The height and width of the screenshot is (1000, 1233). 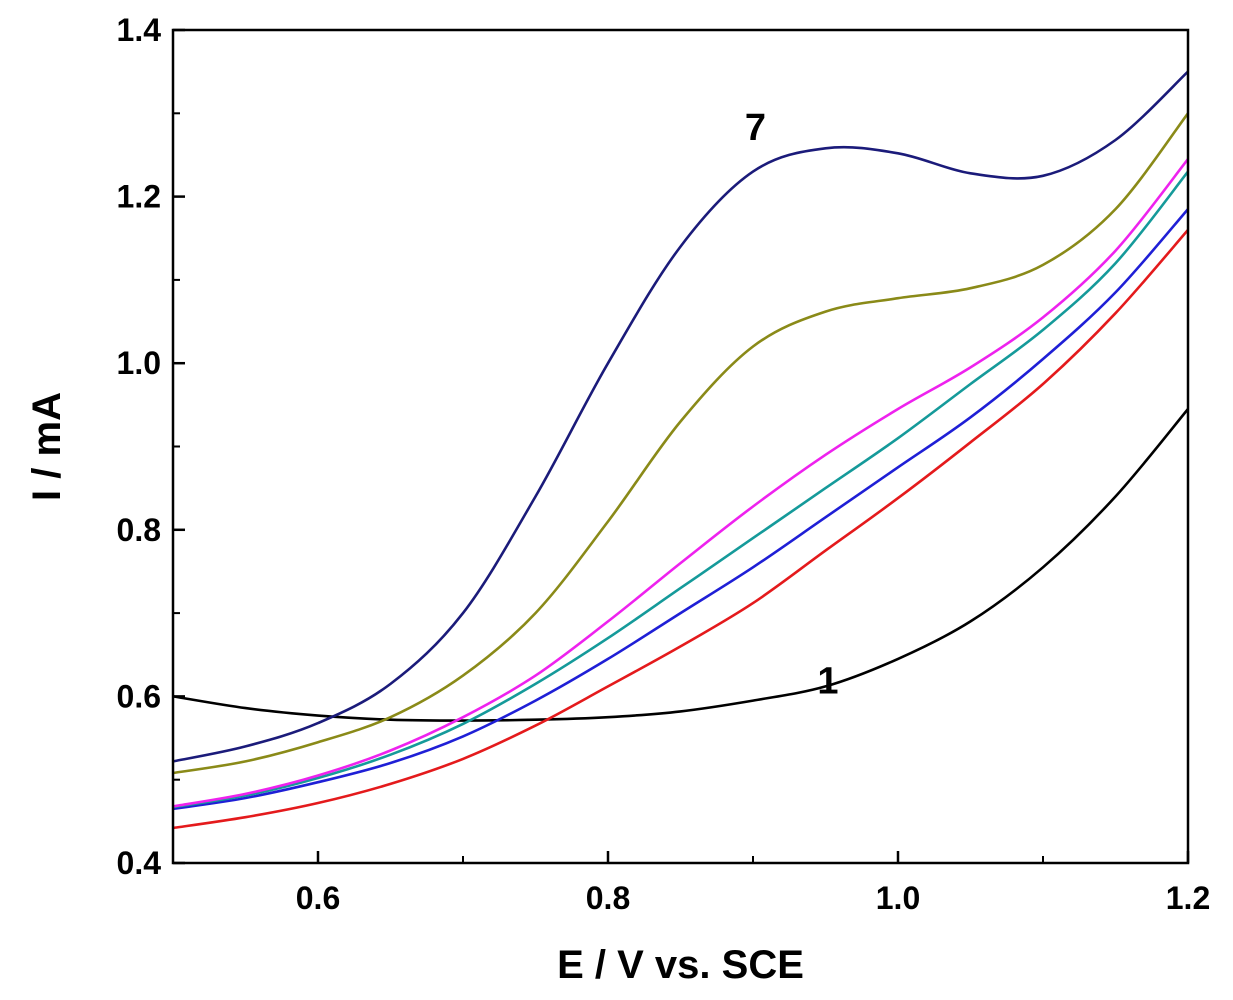 I want to click on y-axis-title: I / mA, so click(x=47, y=446).